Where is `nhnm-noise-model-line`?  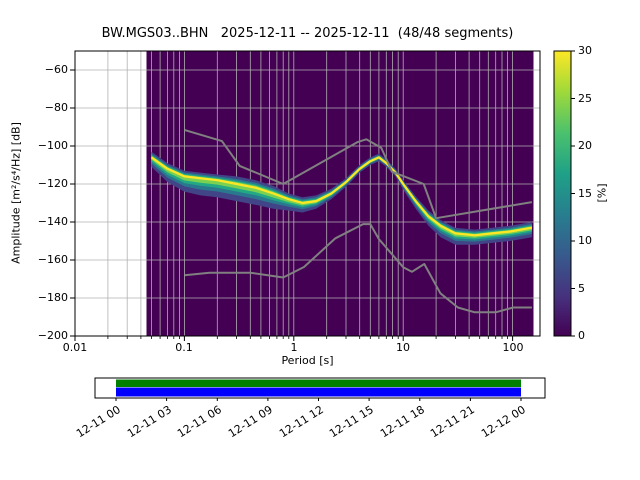
nhnm-noise-model-line is located at coordinates (358, 174).